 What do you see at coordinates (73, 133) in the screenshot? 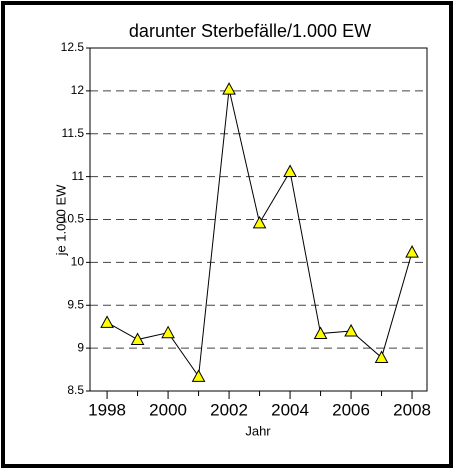
I see `y-tick-label: 11.5` at bounding box center [73, 133].